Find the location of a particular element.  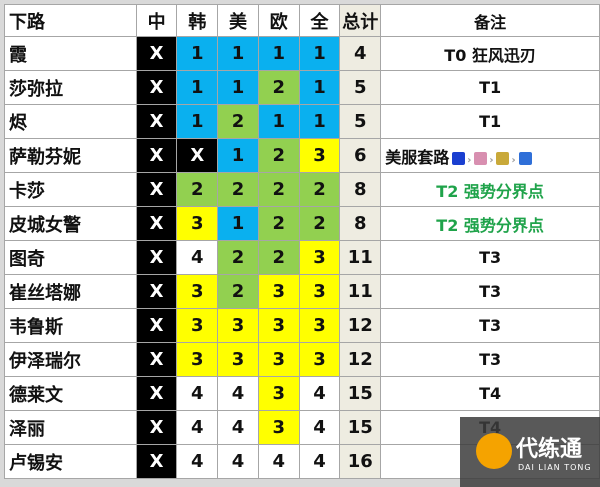

item-icon-blue-gem is located at coordinates (459, 158).